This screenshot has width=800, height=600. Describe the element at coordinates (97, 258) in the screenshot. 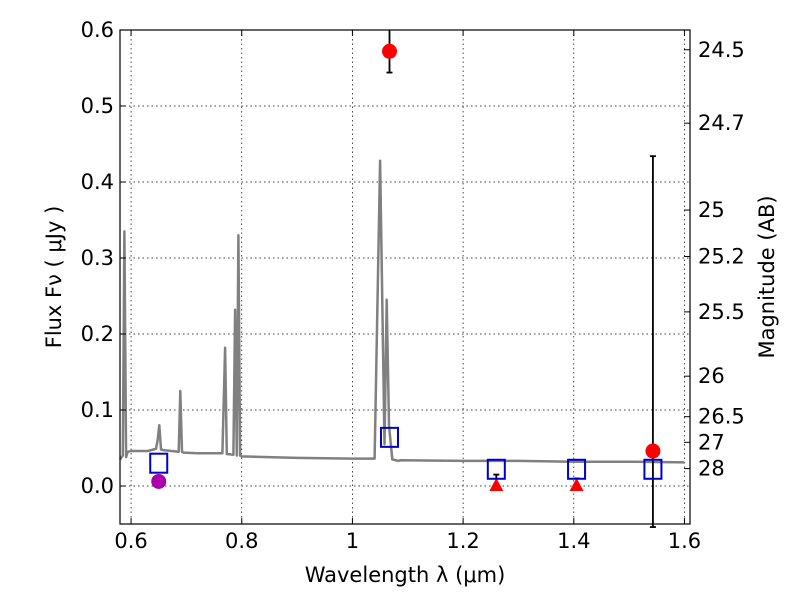

I see `y-tick-label: 0.3` at that location.